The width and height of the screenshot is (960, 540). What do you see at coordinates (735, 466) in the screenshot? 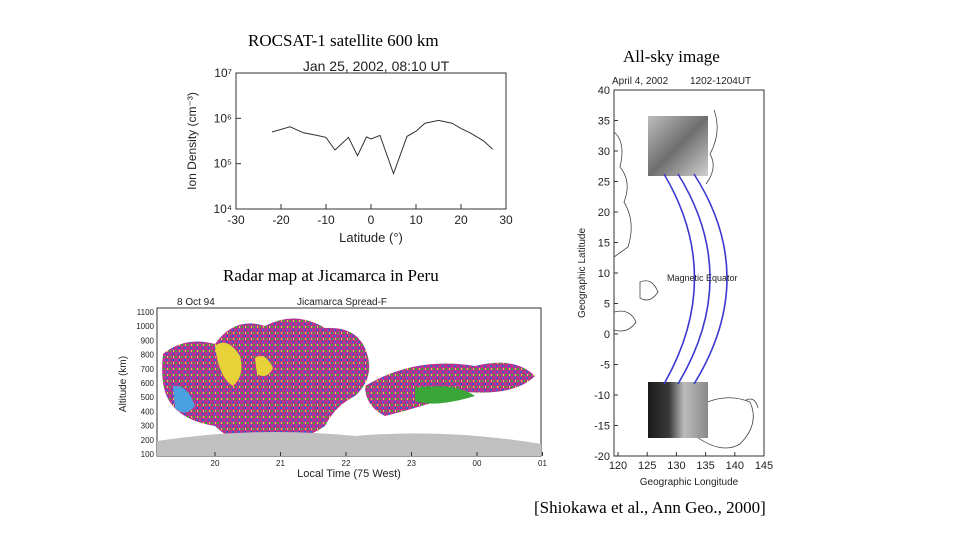
I see `map-x-tick-label: 140` at bounding box center [735, 466].